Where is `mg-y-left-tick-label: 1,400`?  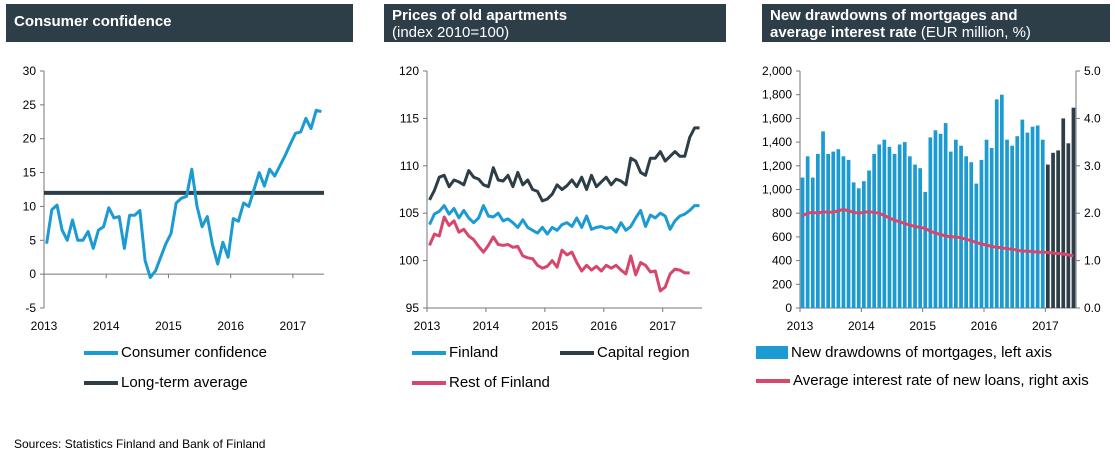
mg-y-left-tick-label: 1,400 is located at coordinates (777, 142).